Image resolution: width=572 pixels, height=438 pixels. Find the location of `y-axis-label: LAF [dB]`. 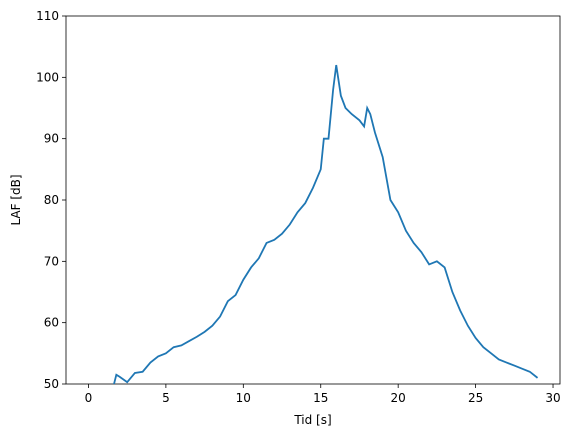

y-axis-label: LAF [dB] is located at coordinates (16, 199).